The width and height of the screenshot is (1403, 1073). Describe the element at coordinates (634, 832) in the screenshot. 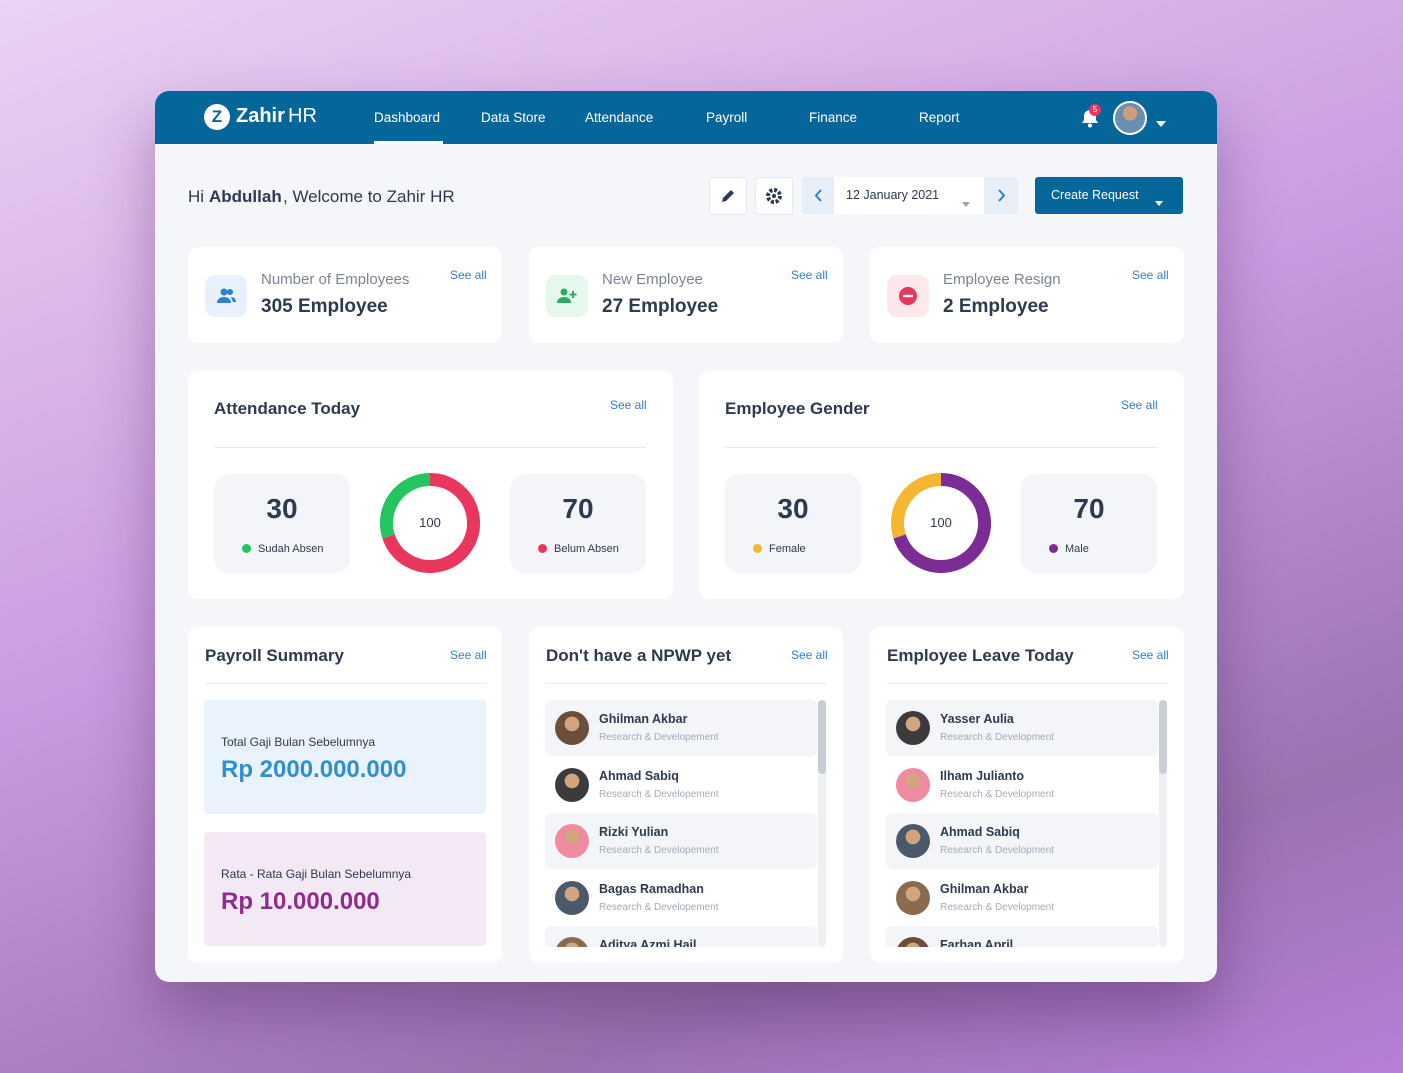

I see `person-name: Rizki Yulian` at that location.